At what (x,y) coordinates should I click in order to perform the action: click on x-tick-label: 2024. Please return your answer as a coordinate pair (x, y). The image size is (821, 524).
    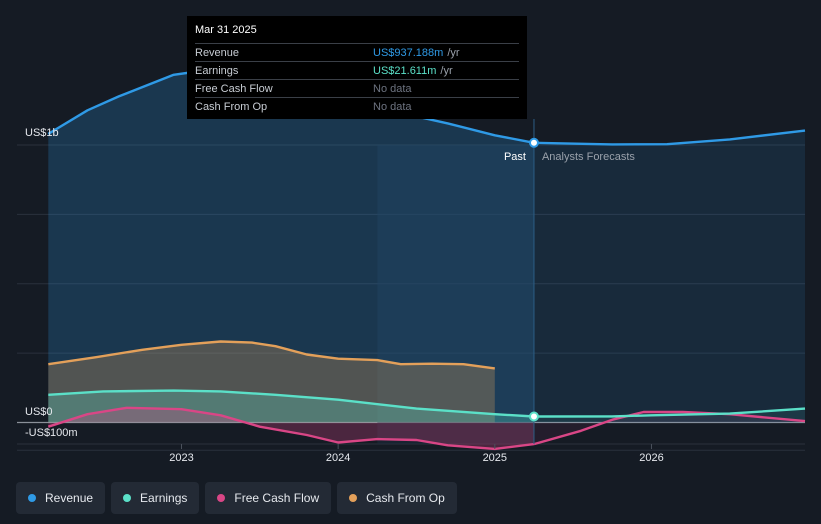
    Looking at the image, I should click on (338, 458).